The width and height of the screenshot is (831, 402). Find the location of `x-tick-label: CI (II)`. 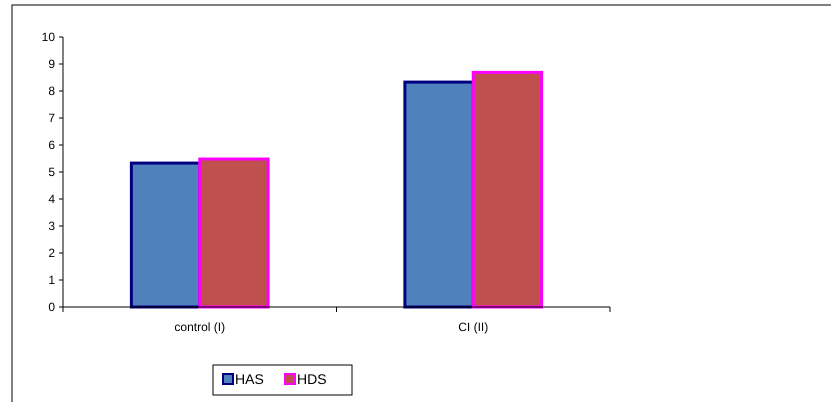

x-tick-label: CI (II) is located at coordinates (473, 327).